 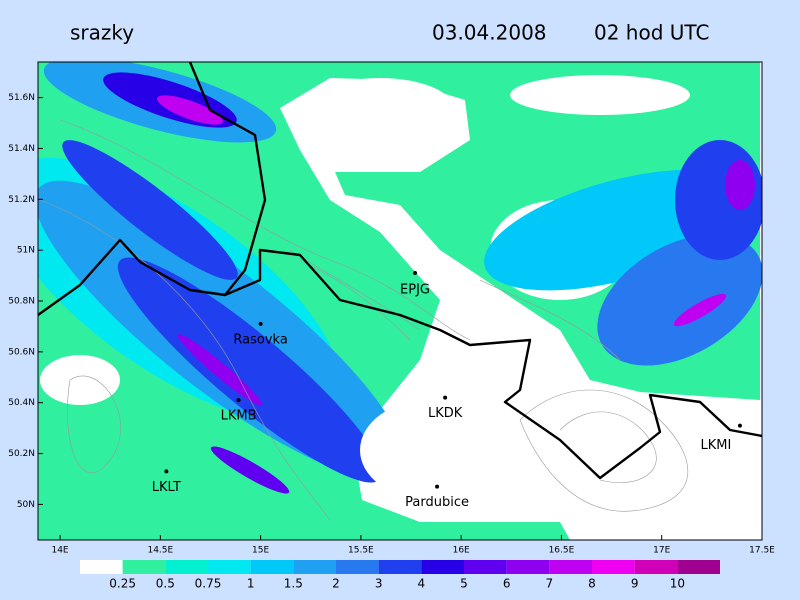 What do you see at coordinates (464, 584) in the screenshot?
I see `colorbar-label: 5` at bounding box center [464, 584].